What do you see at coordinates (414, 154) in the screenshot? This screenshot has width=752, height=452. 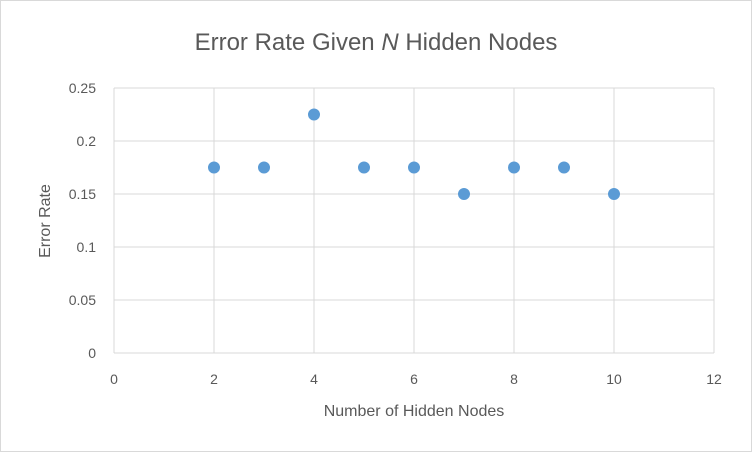 I see `data-points` at bounding box center [414, 154].